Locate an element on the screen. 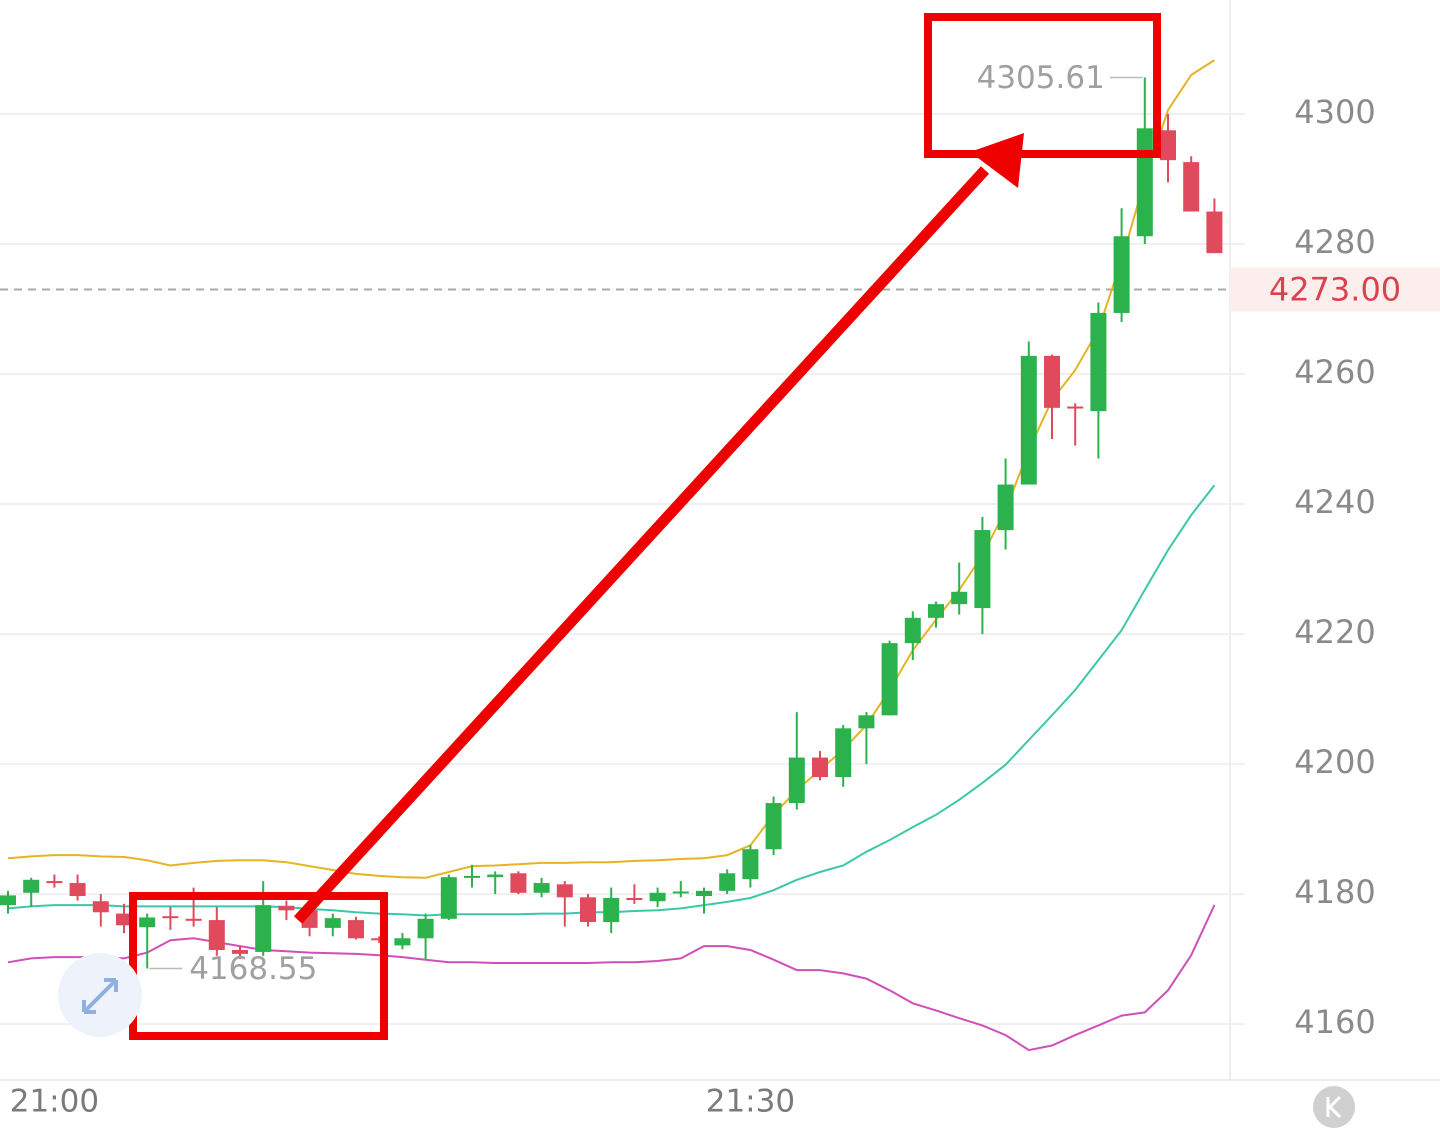 The width and height of the screenshot is (1440, 1137). y-tick-label: 4280 is located at coordinates (1334, 242).